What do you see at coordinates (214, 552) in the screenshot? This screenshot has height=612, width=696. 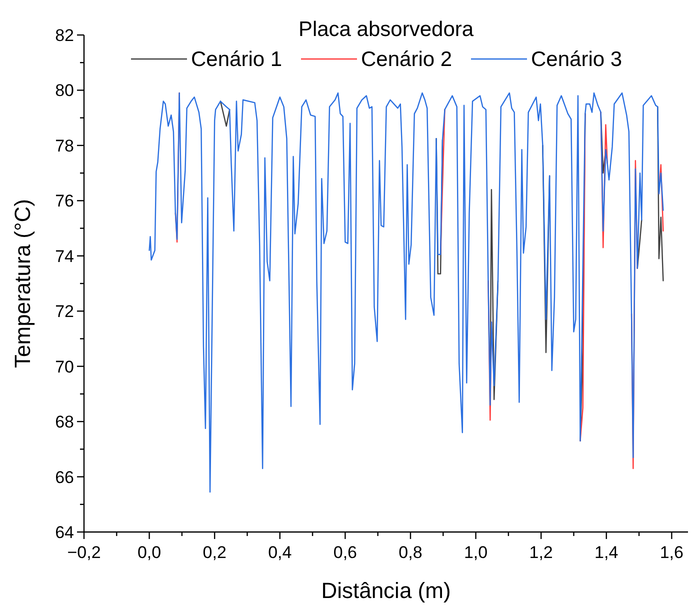 I see `x-tick-label: 0,2` at bounding box center [214, 552].